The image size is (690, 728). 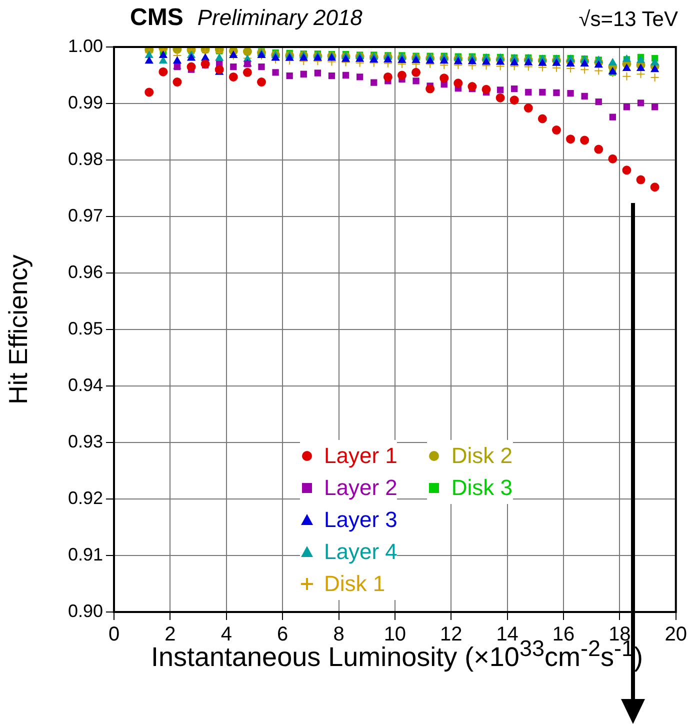 I want to click on x-tick-label: 12, so click(x=451, y=635).